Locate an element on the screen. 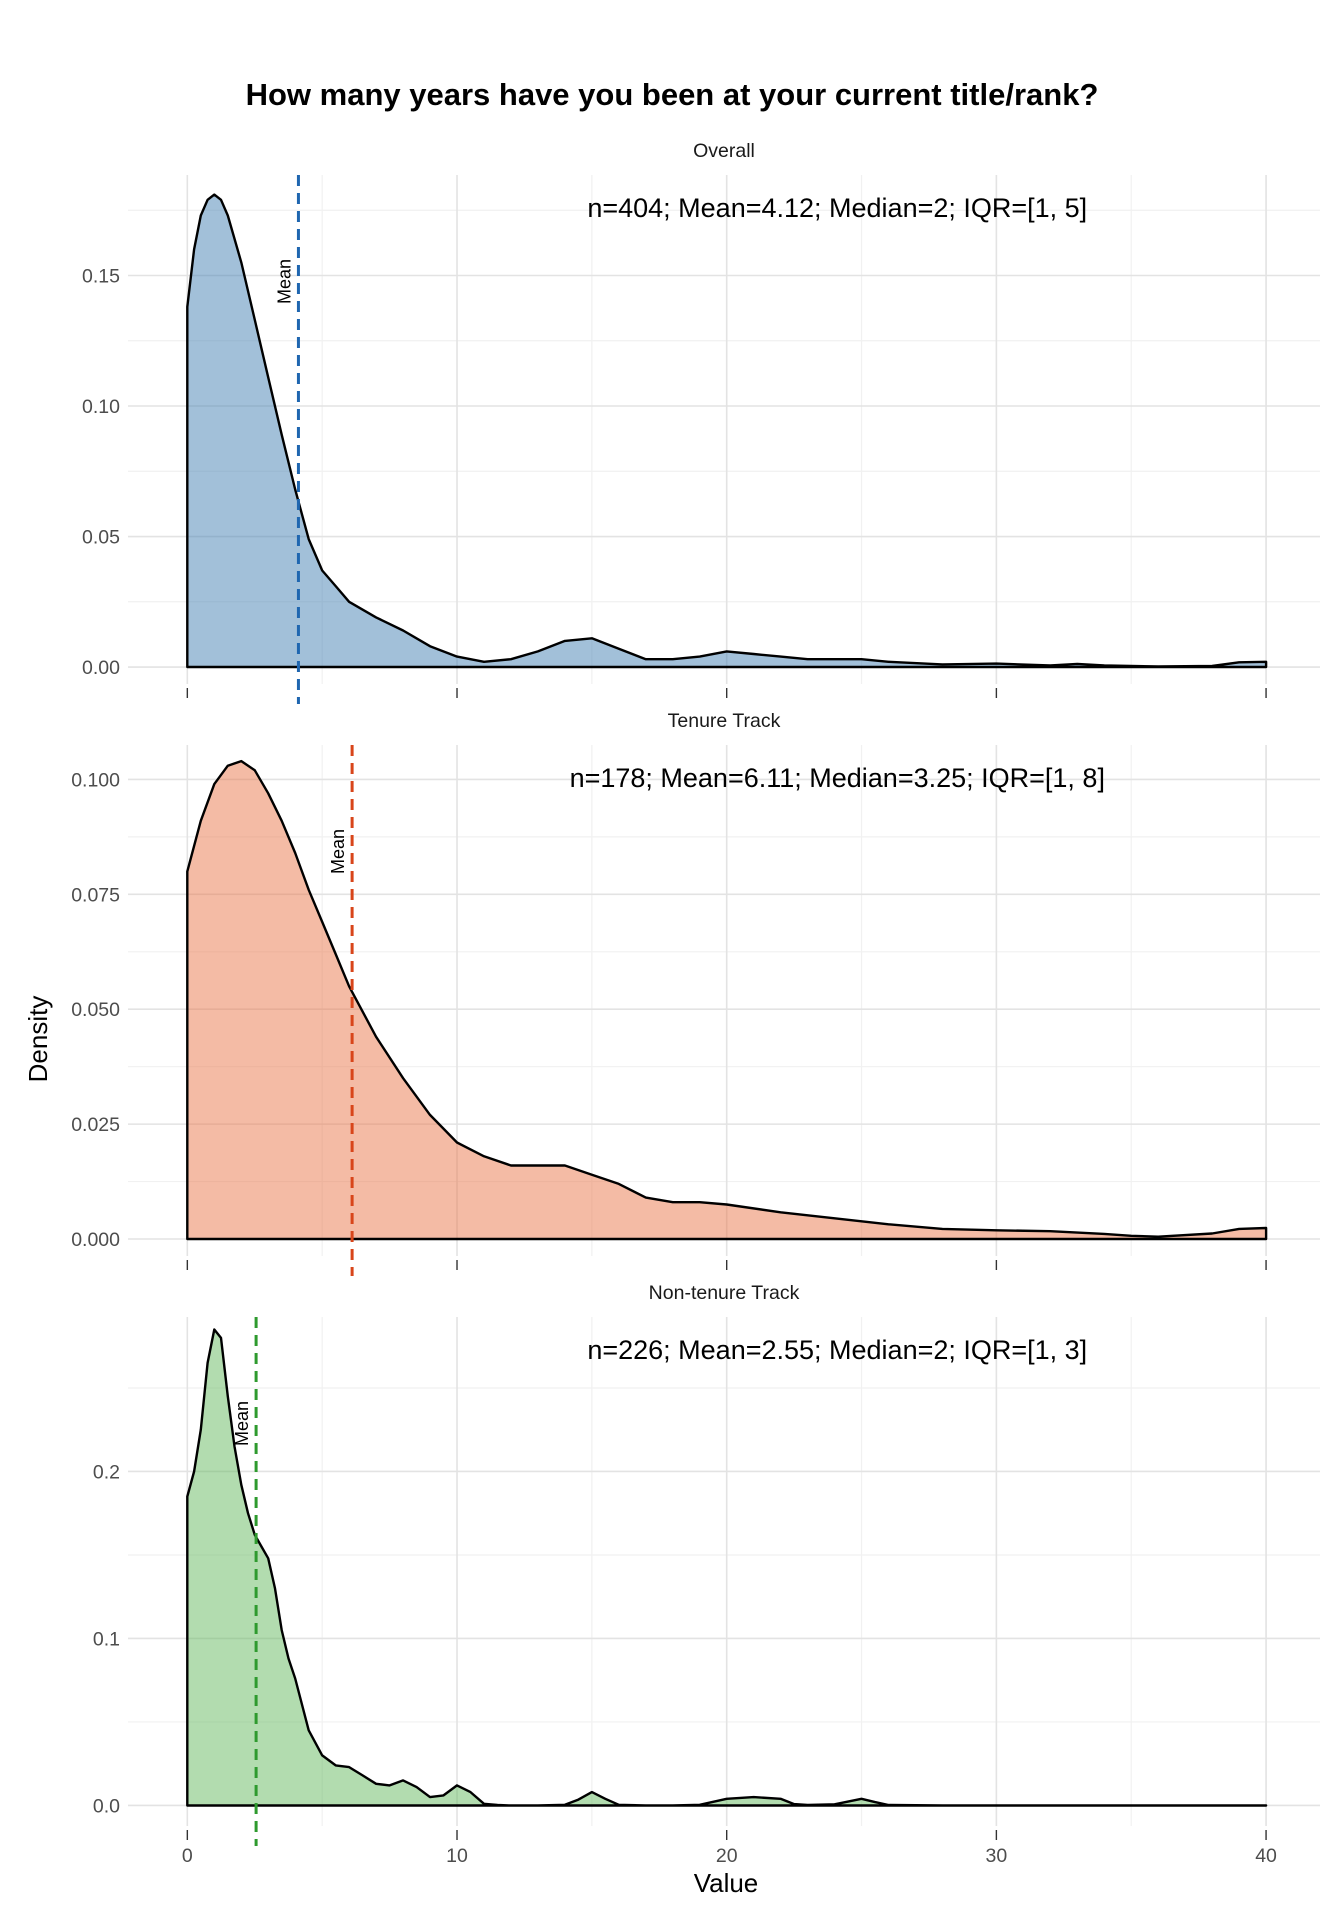 The image size is (1344, 1920). y-tick-label: 0.000 is located at coordinates (95, 1240).